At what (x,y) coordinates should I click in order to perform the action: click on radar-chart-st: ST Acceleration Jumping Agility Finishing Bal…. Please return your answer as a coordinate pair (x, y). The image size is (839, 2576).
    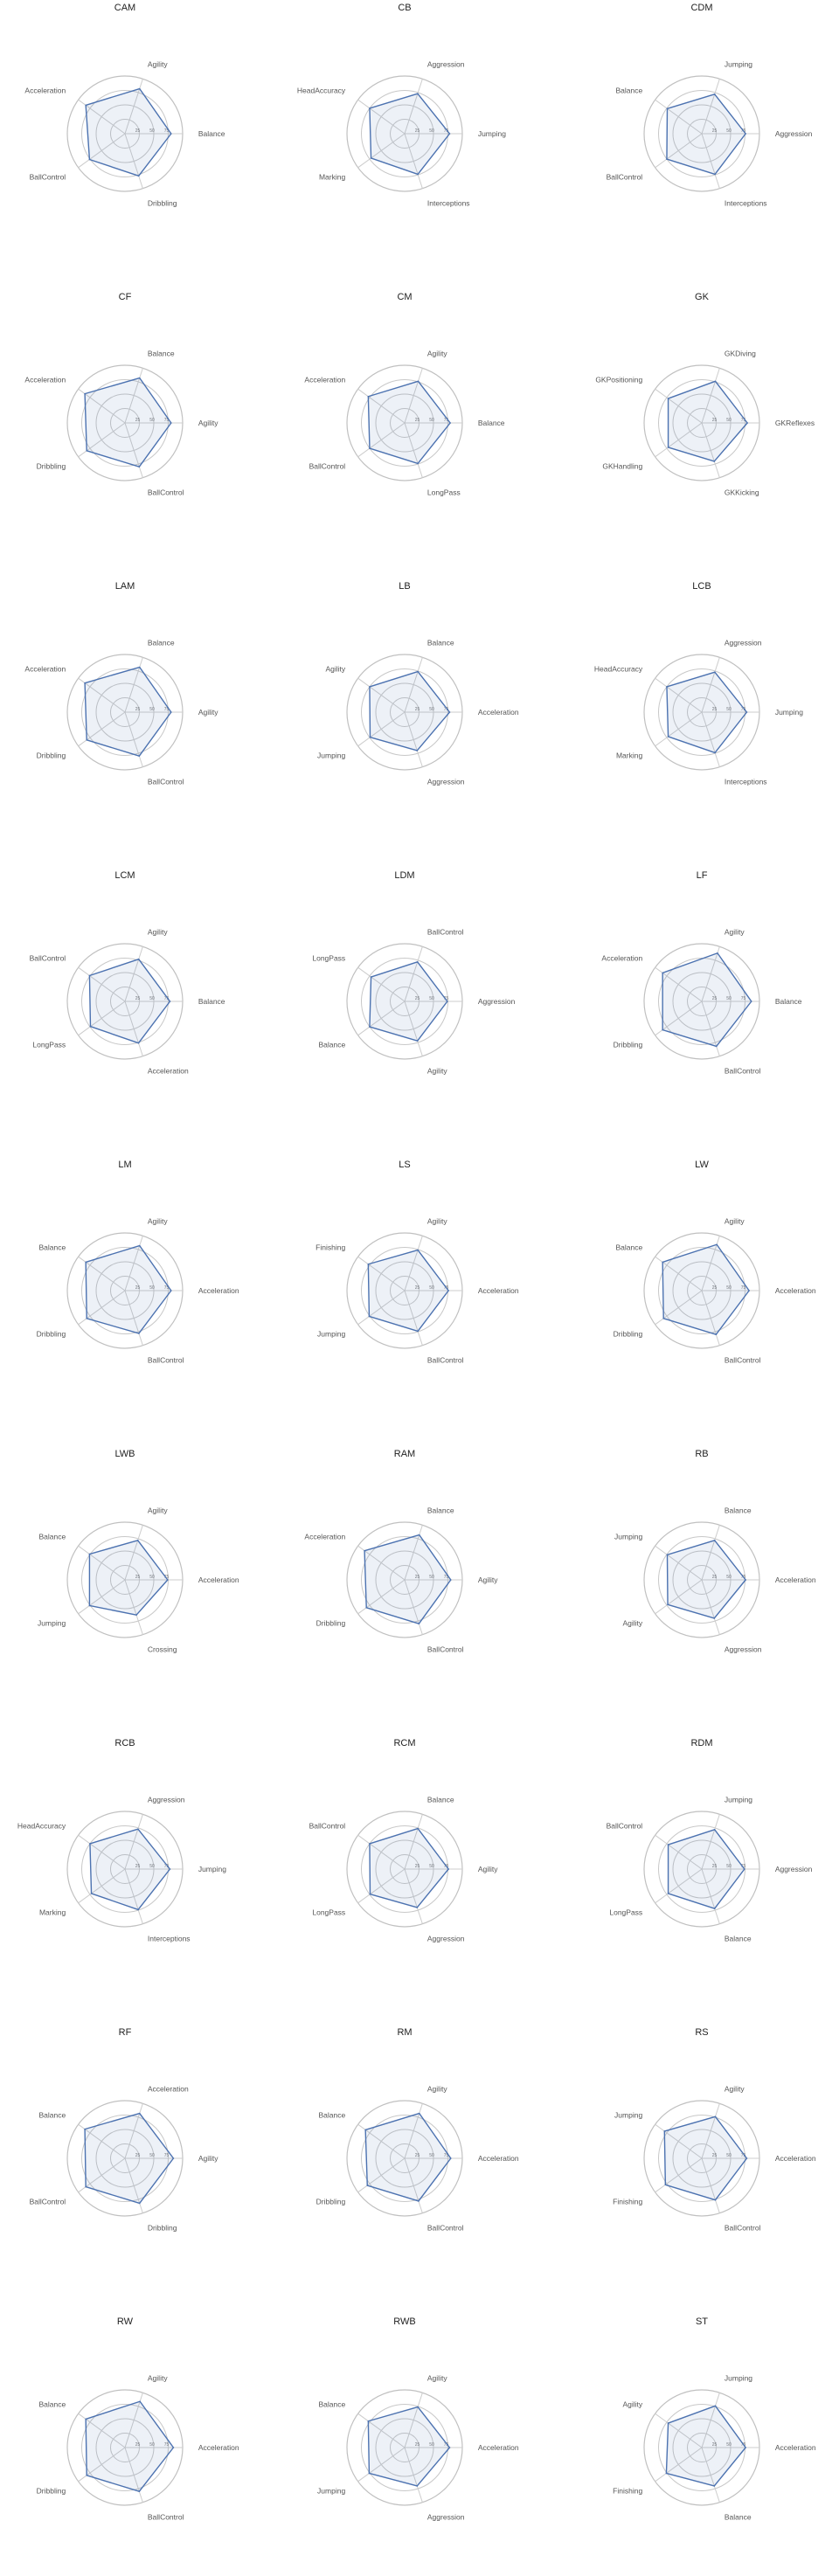
    Looking at the image, I should click on (714, 2419).